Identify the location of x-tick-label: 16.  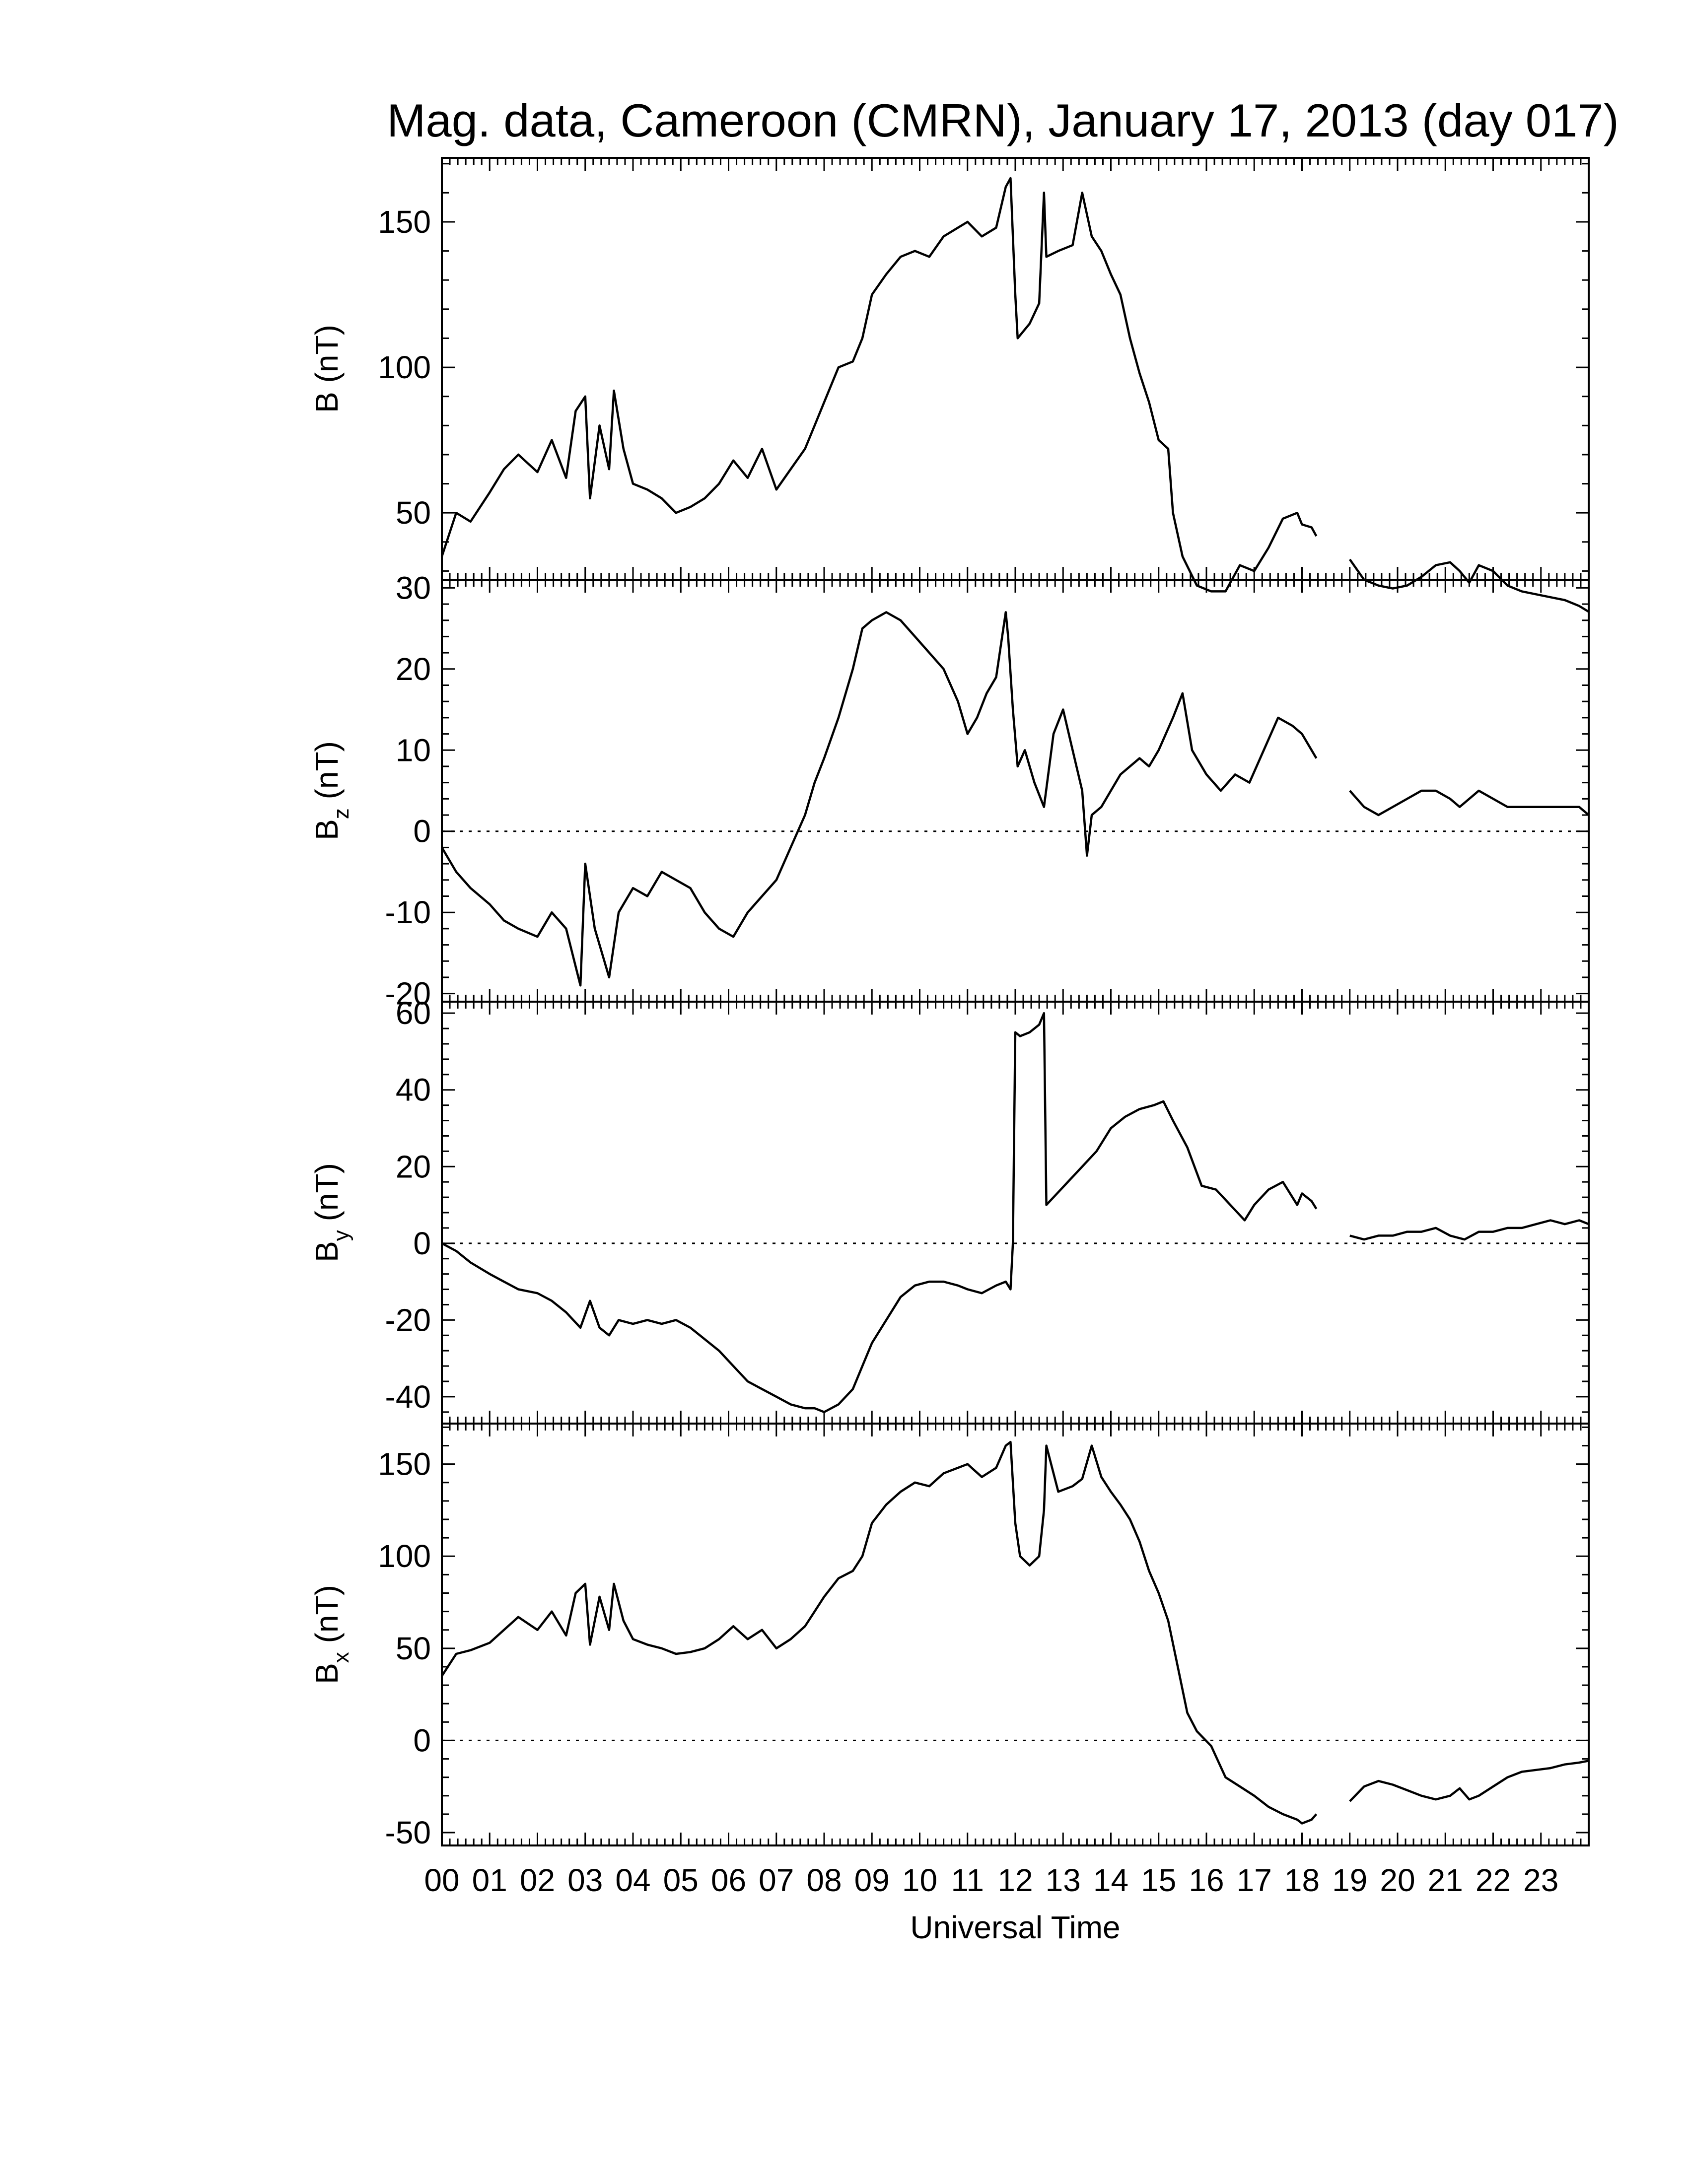
(1206, 1880).